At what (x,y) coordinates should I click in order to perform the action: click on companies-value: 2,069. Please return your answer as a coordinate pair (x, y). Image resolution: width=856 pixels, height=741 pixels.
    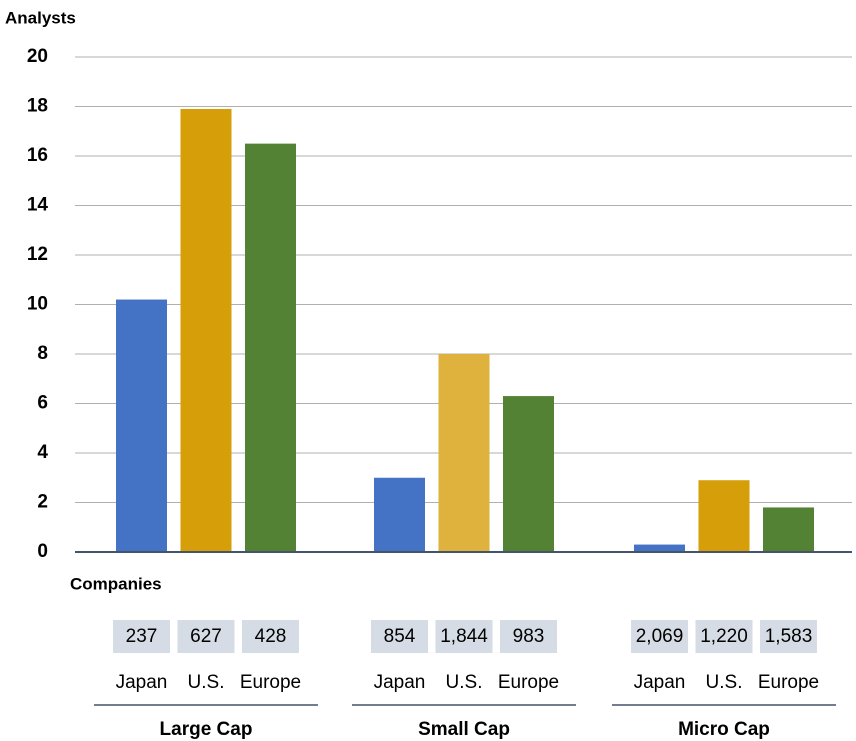
    Looking at the image, I should click on (660, 636).